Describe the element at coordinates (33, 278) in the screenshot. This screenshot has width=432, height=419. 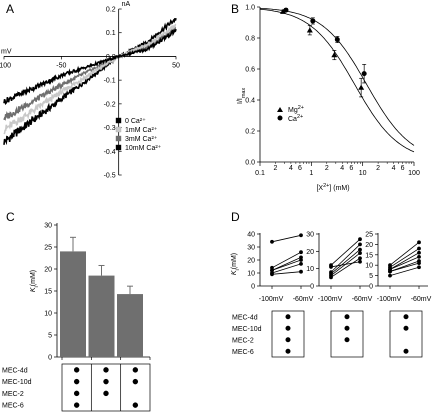
I see `y-axis-label-part: (mM)` at that location.